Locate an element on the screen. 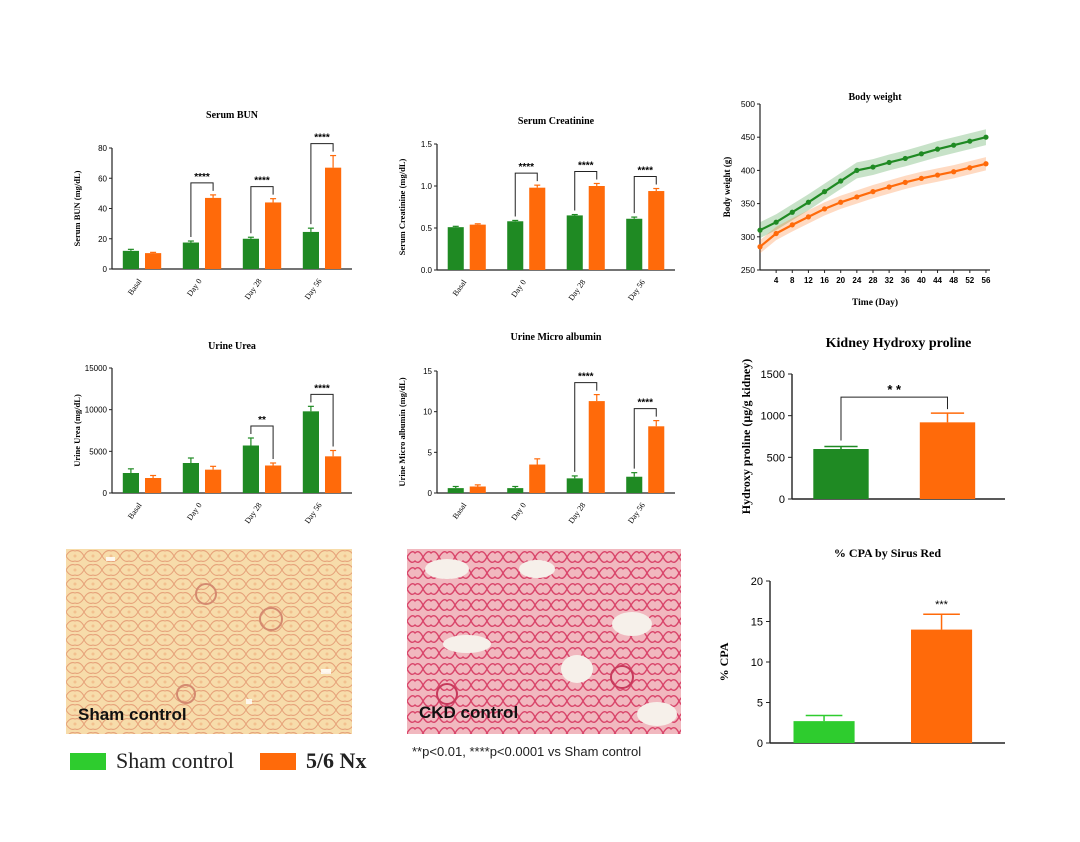 The width and height of the screenshot is (1080, 842). body_weight-x-tick-label: 16 is located at coordinates (824, 280).